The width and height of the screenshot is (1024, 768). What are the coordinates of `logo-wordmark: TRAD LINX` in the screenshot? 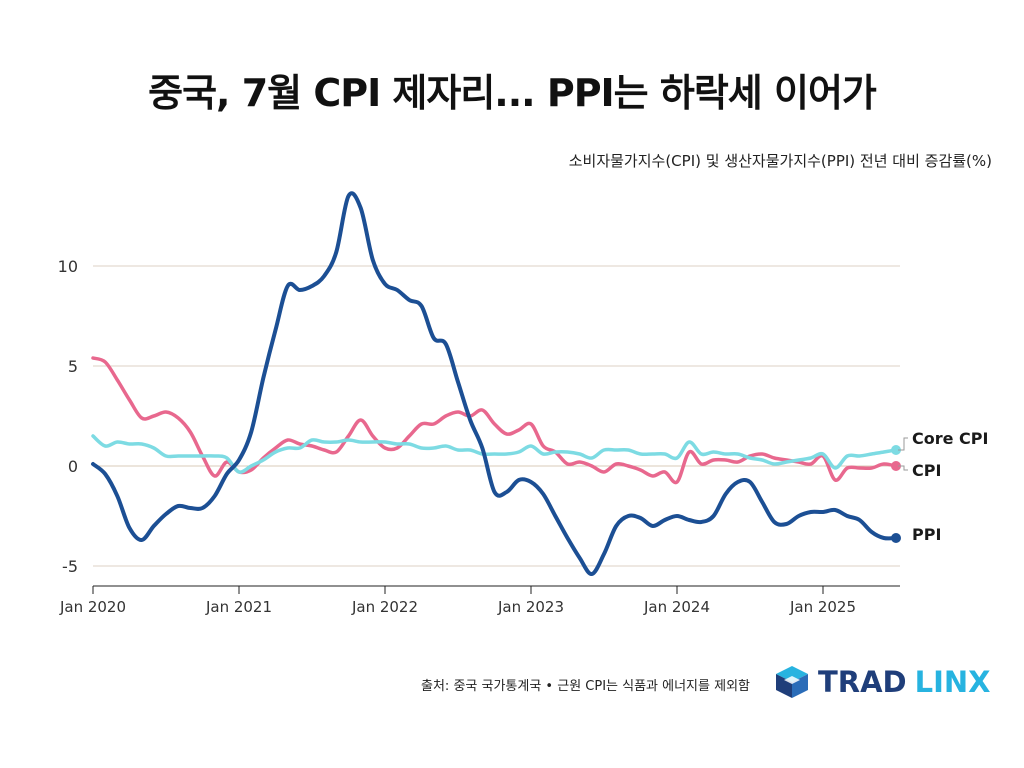 It's located at (904, 682).